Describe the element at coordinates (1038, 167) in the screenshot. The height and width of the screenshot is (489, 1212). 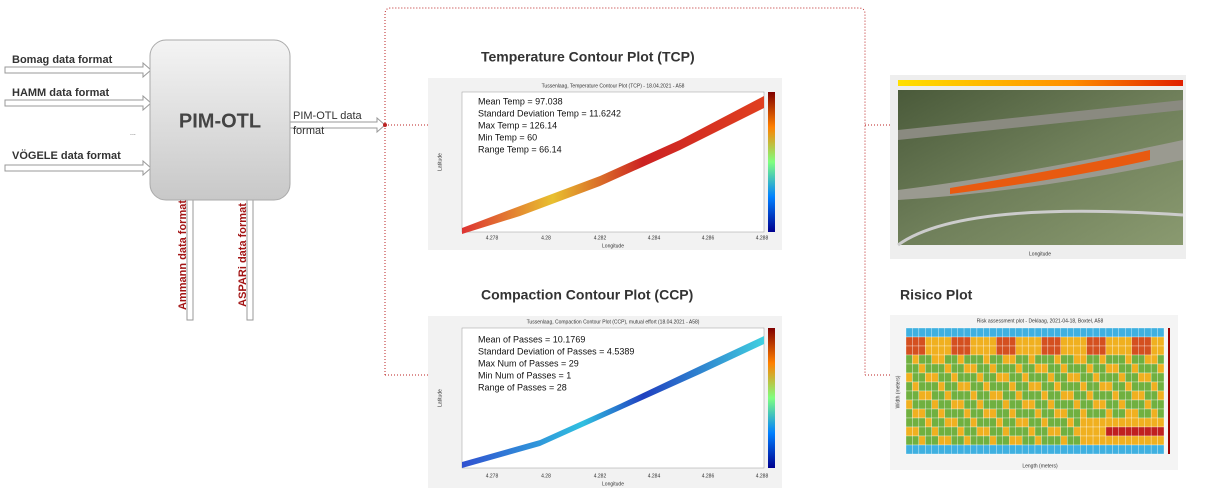
I see `map-image: Longitude` at that location.